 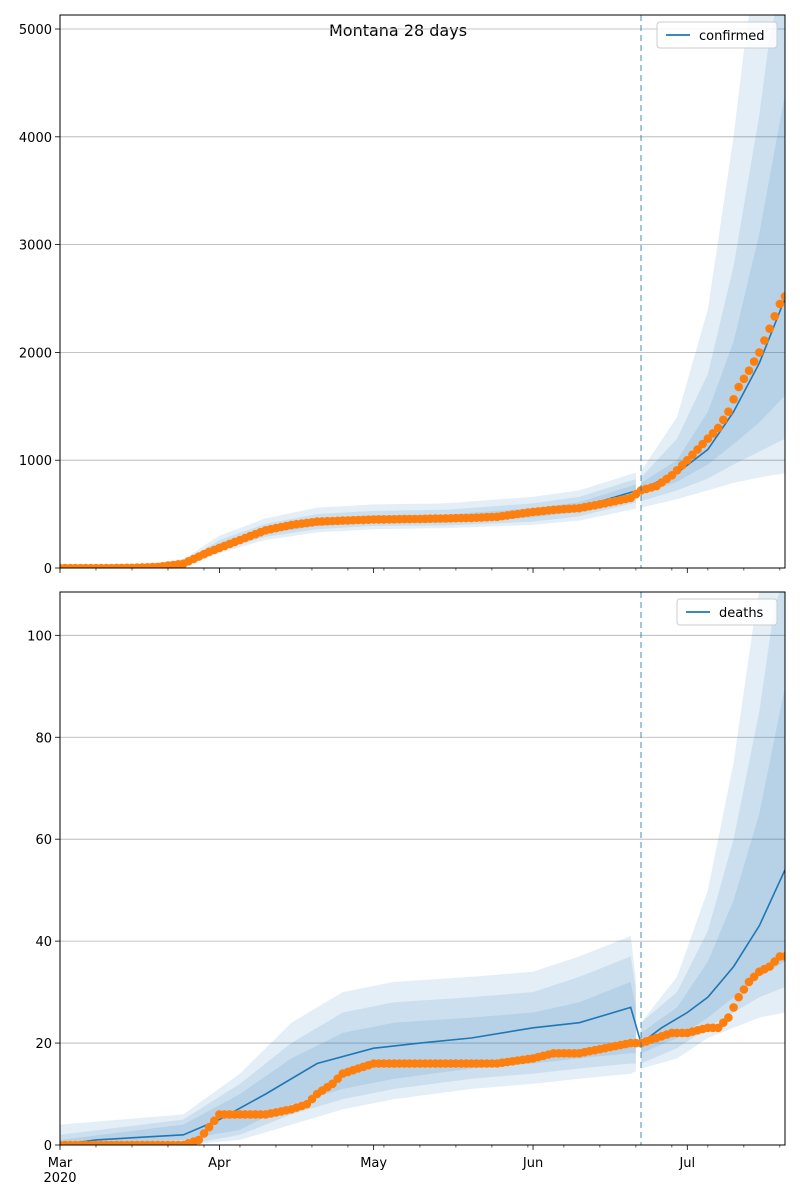 What do you see at coordinates (741, 613) in the screenshot?
I see `legend-label: deaths` at bounding box center [741, 613].